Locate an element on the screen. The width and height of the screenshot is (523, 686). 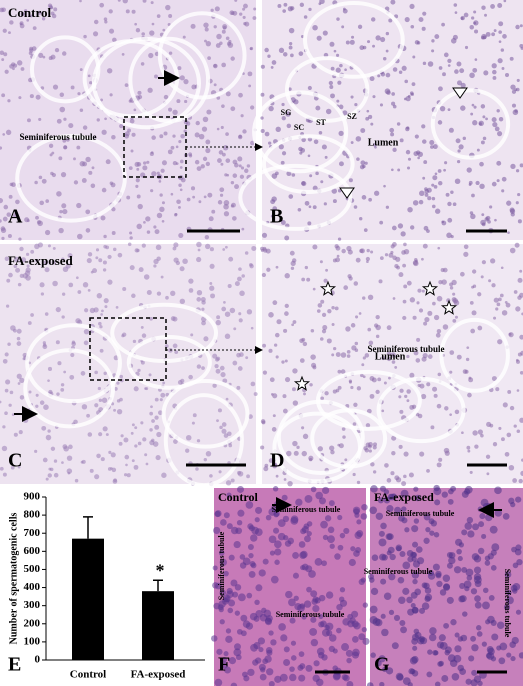
x-tick-label: FA-exposed is located at coordinates (158, 675).